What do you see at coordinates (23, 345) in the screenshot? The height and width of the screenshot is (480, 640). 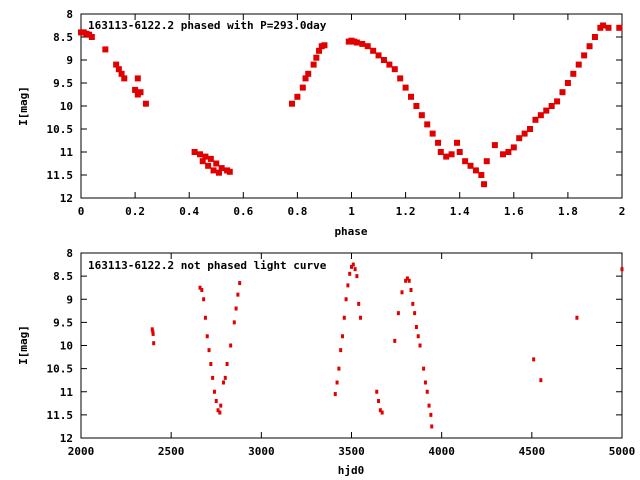 I see `y-axis-label: I[mag]` at bounding box center [23, 345].